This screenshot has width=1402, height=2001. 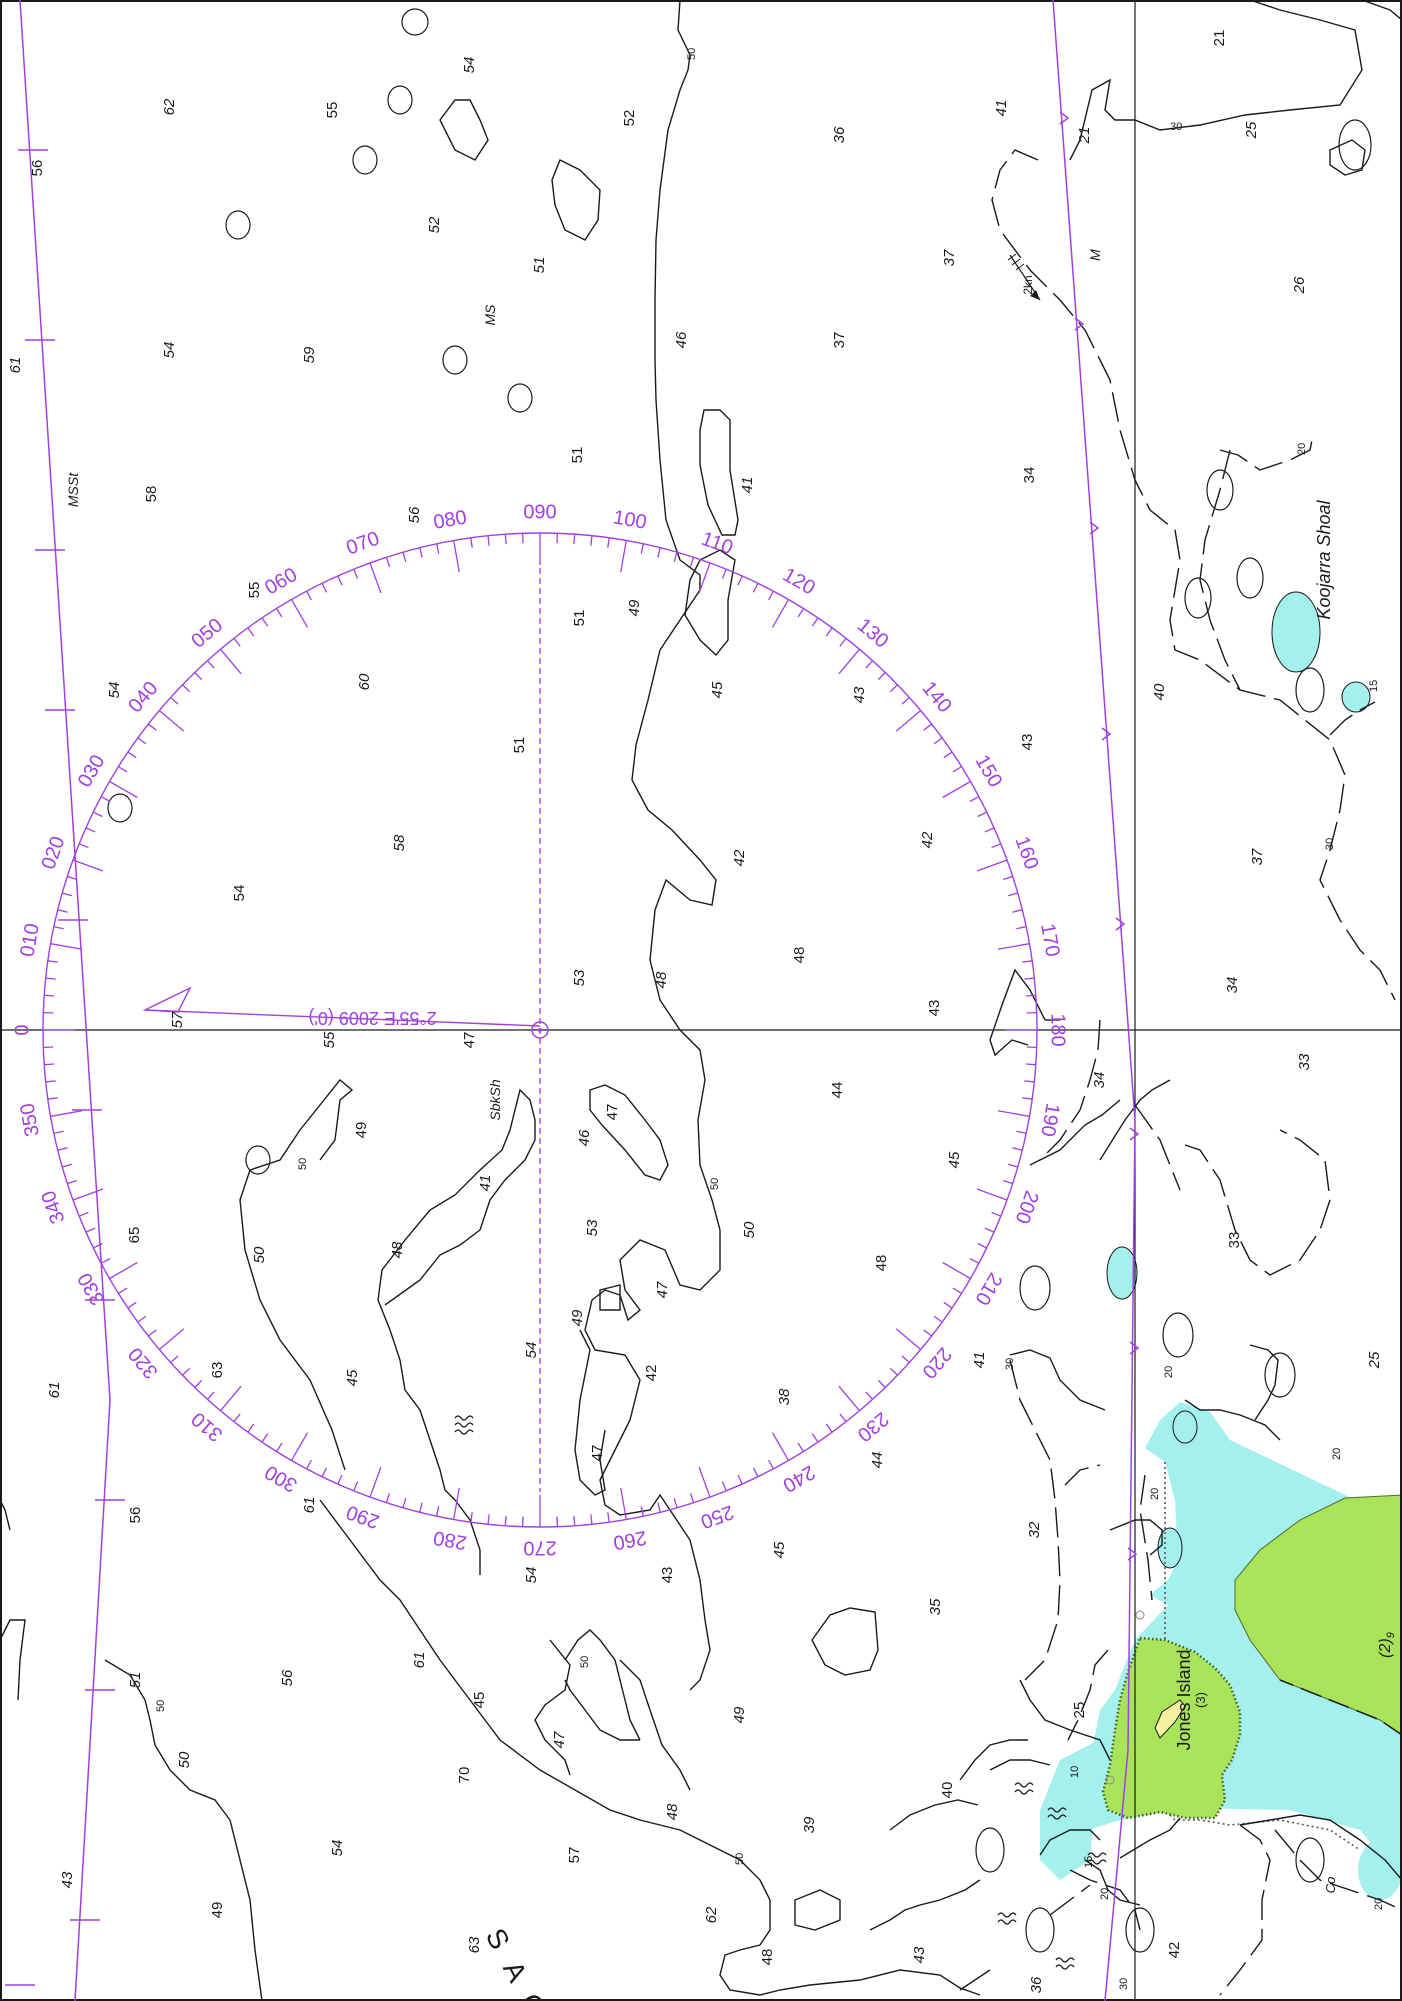 I want to click on compass-label: 140, so click(x=936, y=697).